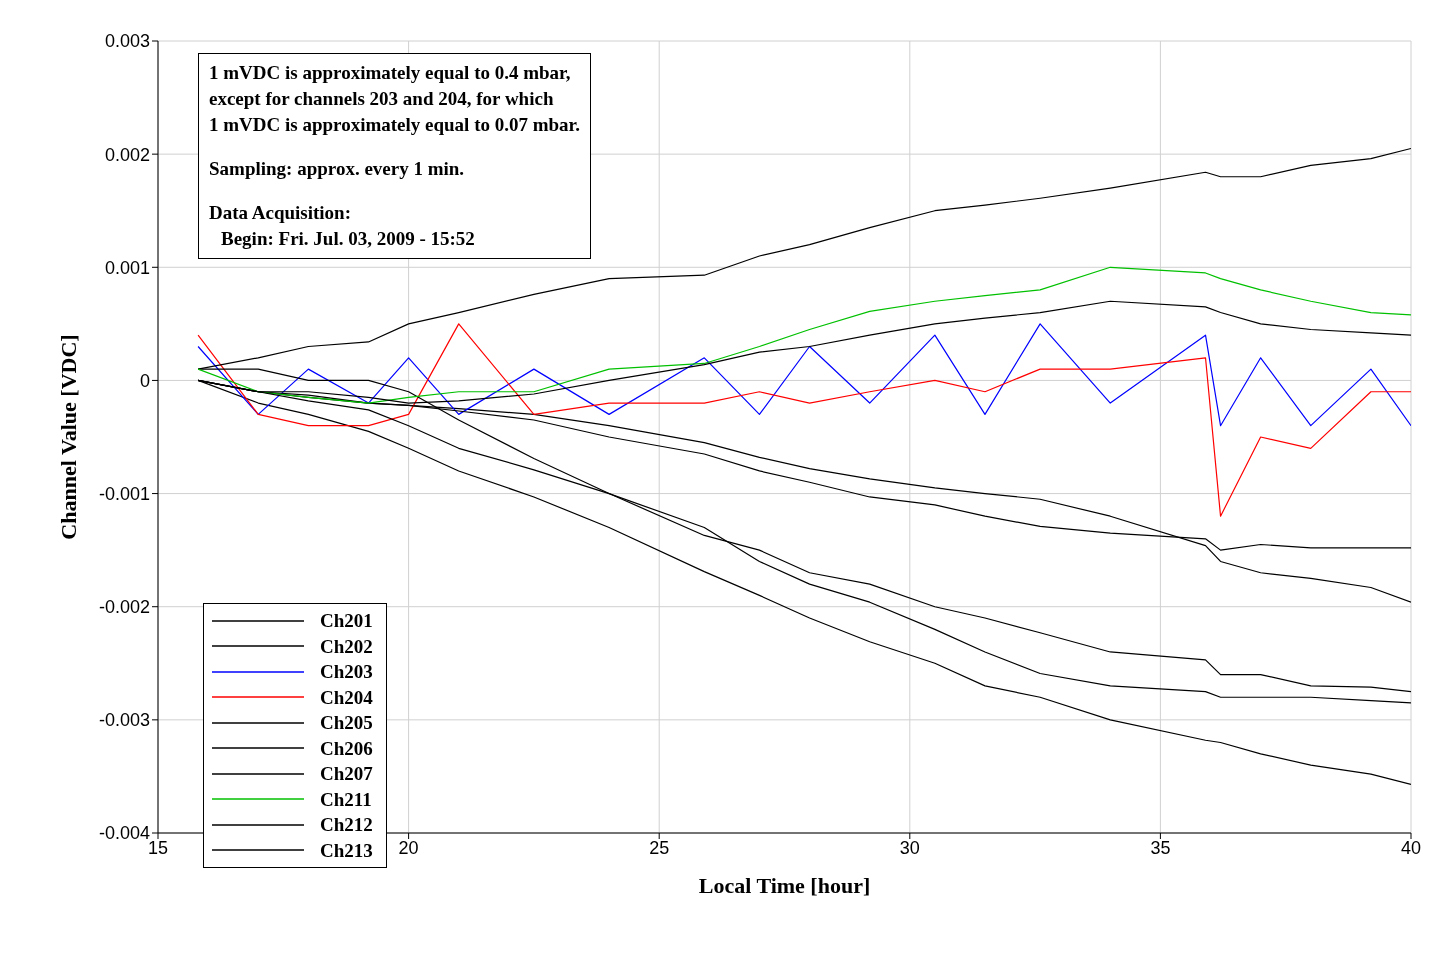 This screenshot has height=962, width=1440. What do you see at coordinates (346, 723) in the screenshot?
I see `legend-label: Ch205` at bounding box center [346, 723].